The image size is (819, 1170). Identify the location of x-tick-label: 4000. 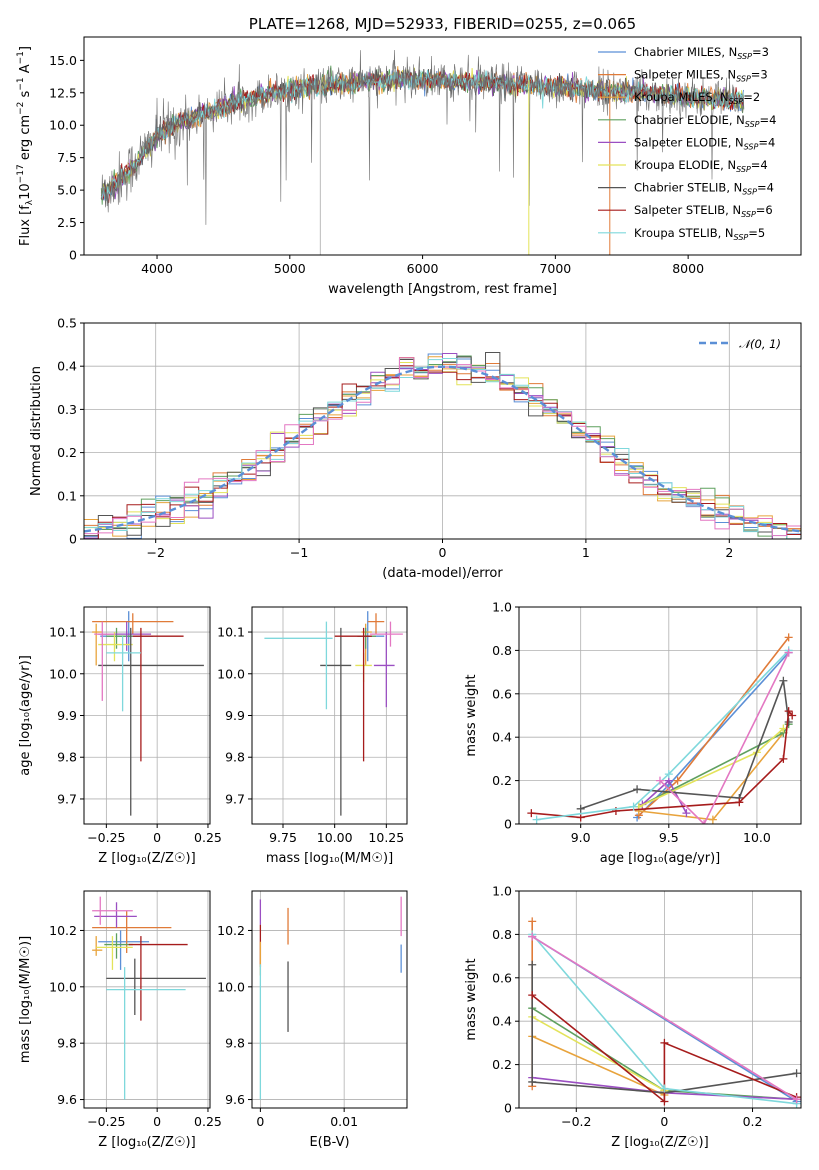
(157, 268).